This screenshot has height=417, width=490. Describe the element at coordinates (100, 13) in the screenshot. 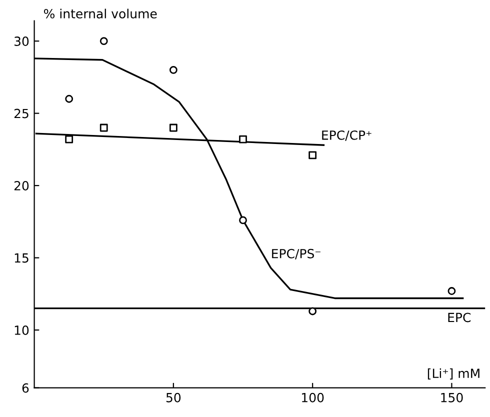

I see `y-axis-title: % internal volume` at that location.